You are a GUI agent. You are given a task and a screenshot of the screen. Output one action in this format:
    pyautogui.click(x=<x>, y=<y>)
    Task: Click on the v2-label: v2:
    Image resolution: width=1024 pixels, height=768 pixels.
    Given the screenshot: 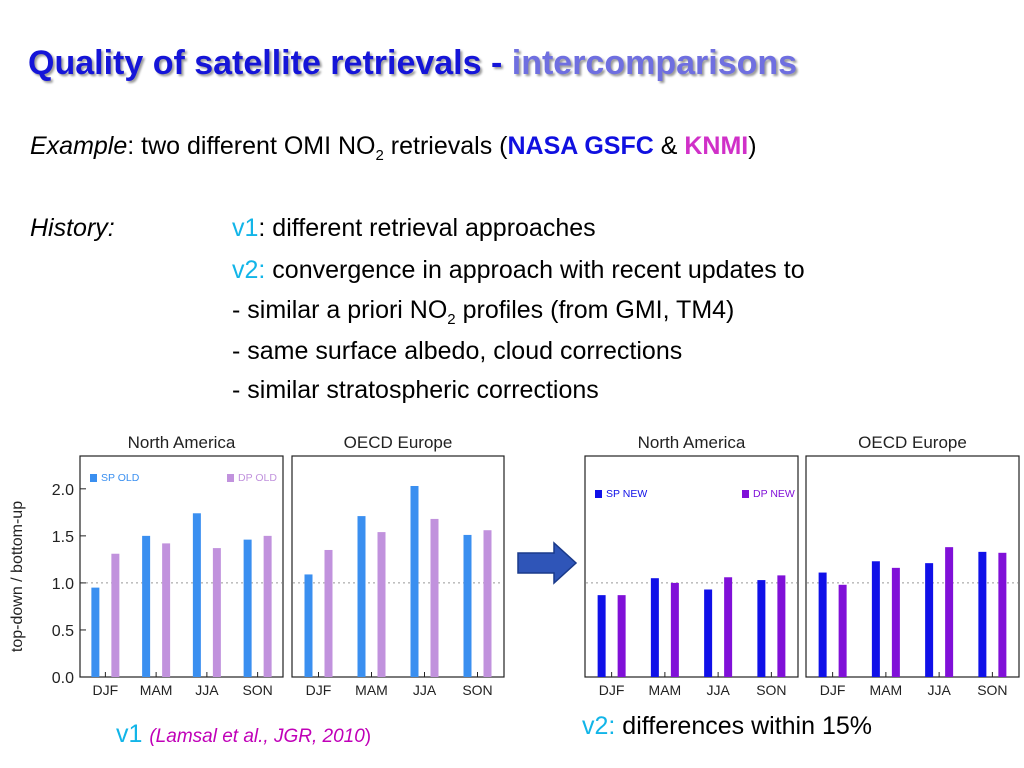 What is the action you would take?
    pyautogui.click(x=249, y=270)
    